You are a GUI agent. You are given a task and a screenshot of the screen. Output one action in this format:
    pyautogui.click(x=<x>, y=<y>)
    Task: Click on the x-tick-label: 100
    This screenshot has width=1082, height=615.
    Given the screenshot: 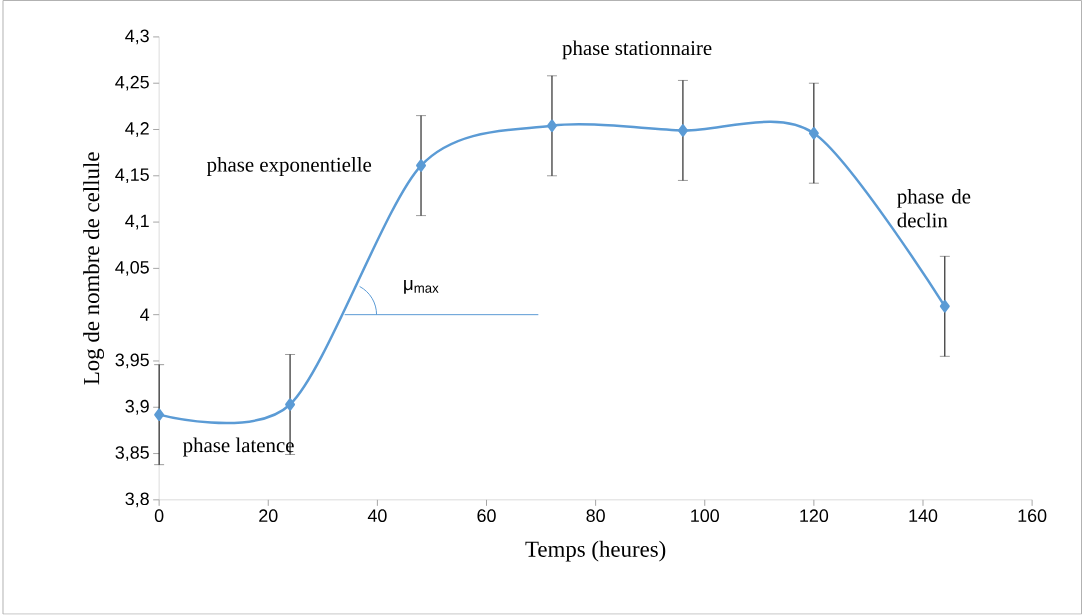 What is the action you would take?
    pyautogui.click(x=705, y=516)
    